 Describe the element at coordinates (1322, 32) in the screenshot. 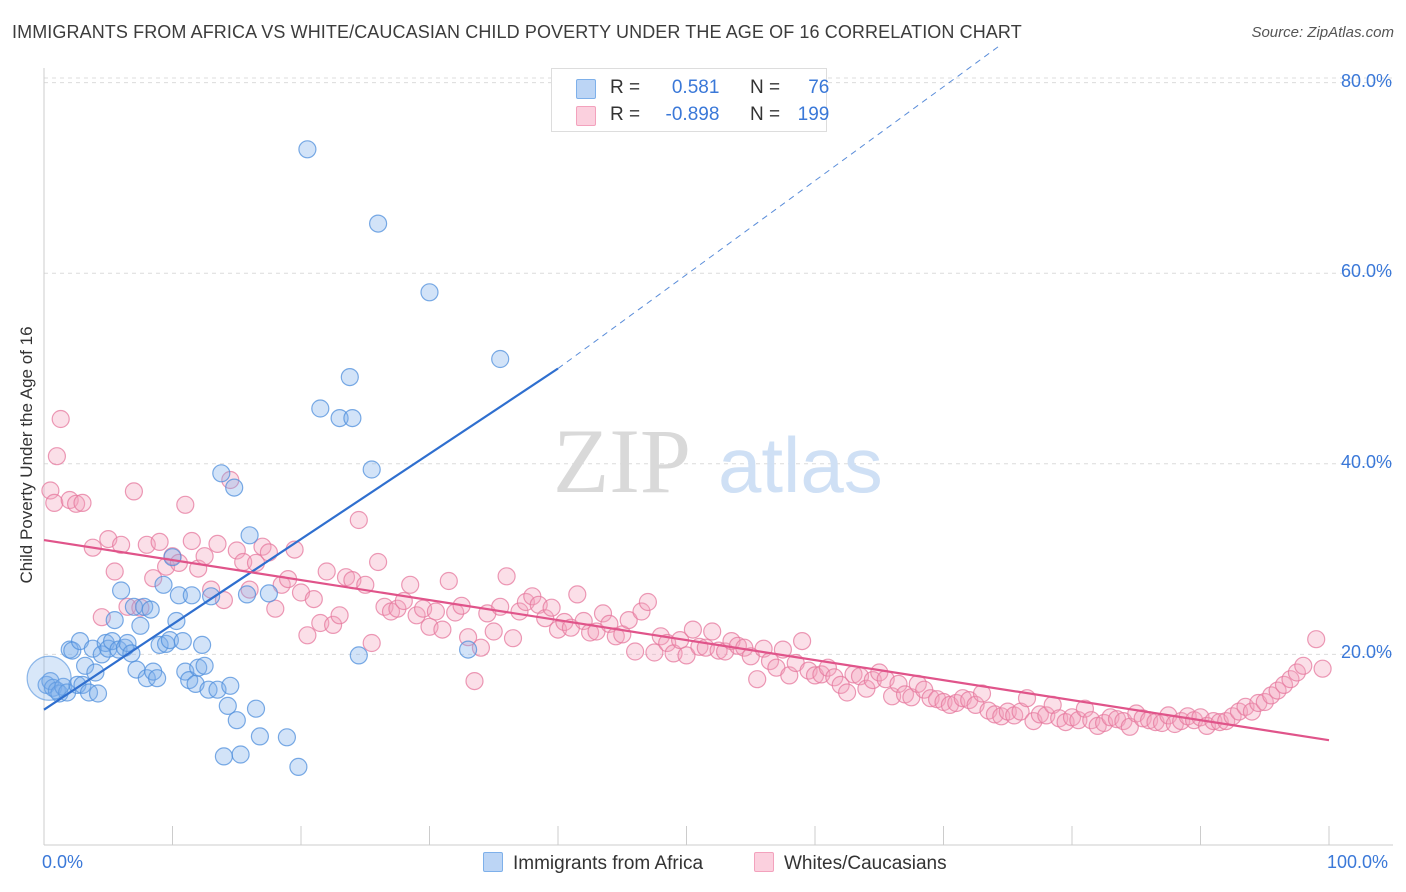

I see `source-label: Source: ZipAtlas.com` at that location.